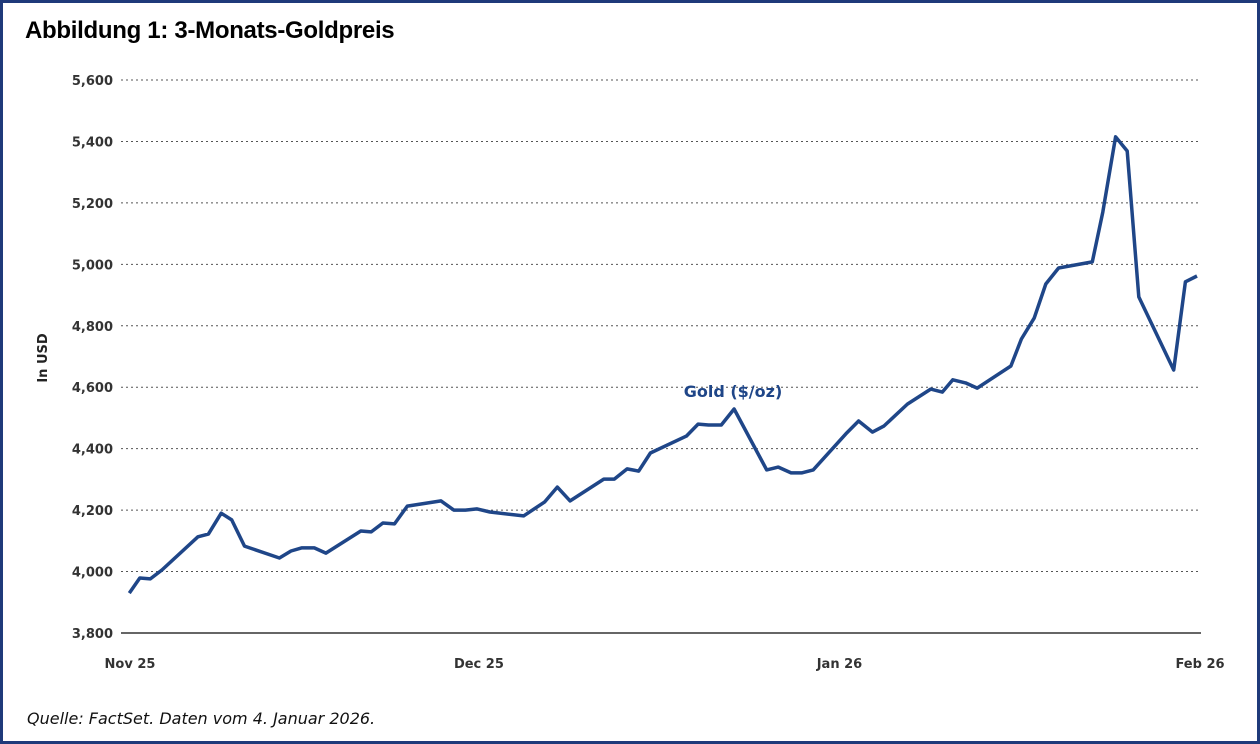 This screenshot has height=744, width=1260. Describe the element at coordinates (92, 388) in the screenshot. I see `y-tick-label: 4,600` at that location.